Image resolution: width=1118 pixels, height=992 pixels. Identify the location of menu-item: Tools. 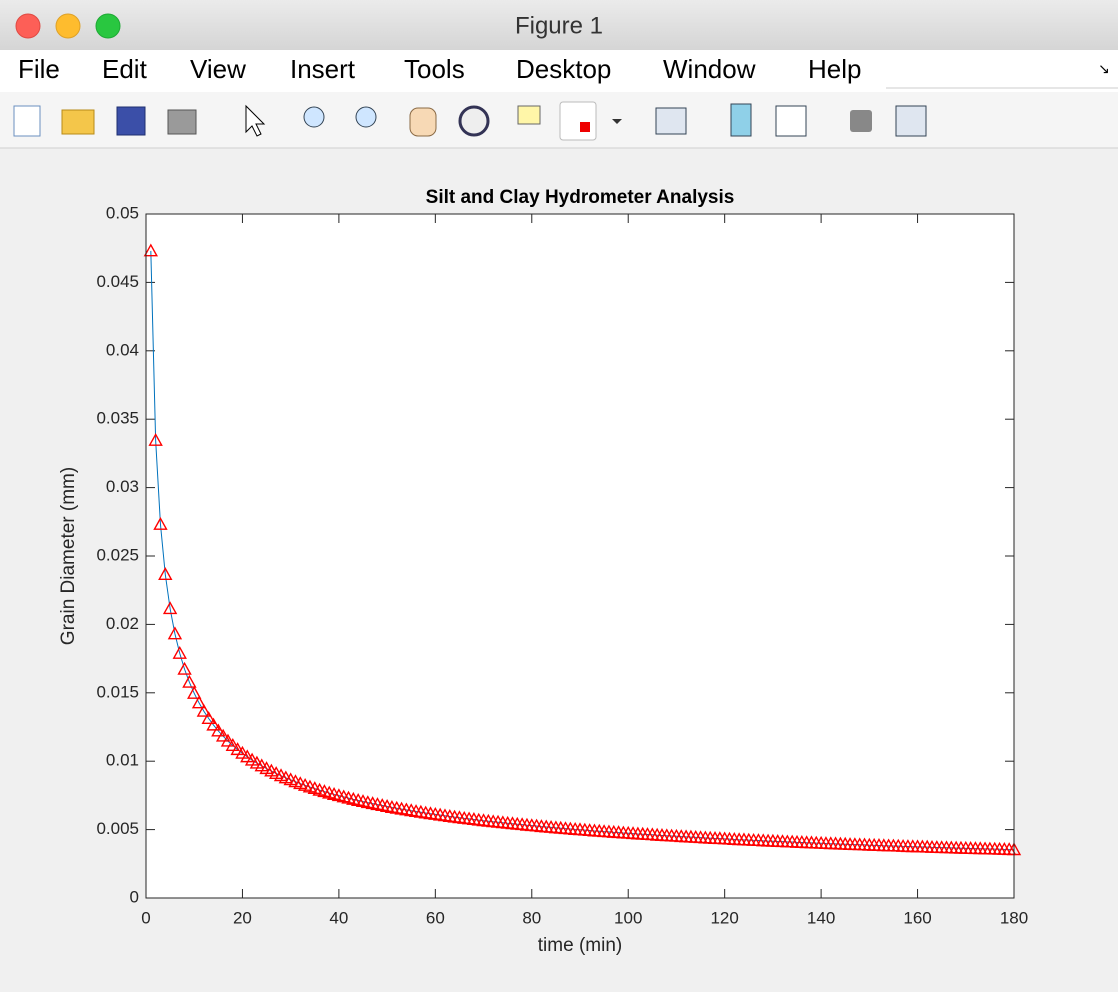
(434, 69).